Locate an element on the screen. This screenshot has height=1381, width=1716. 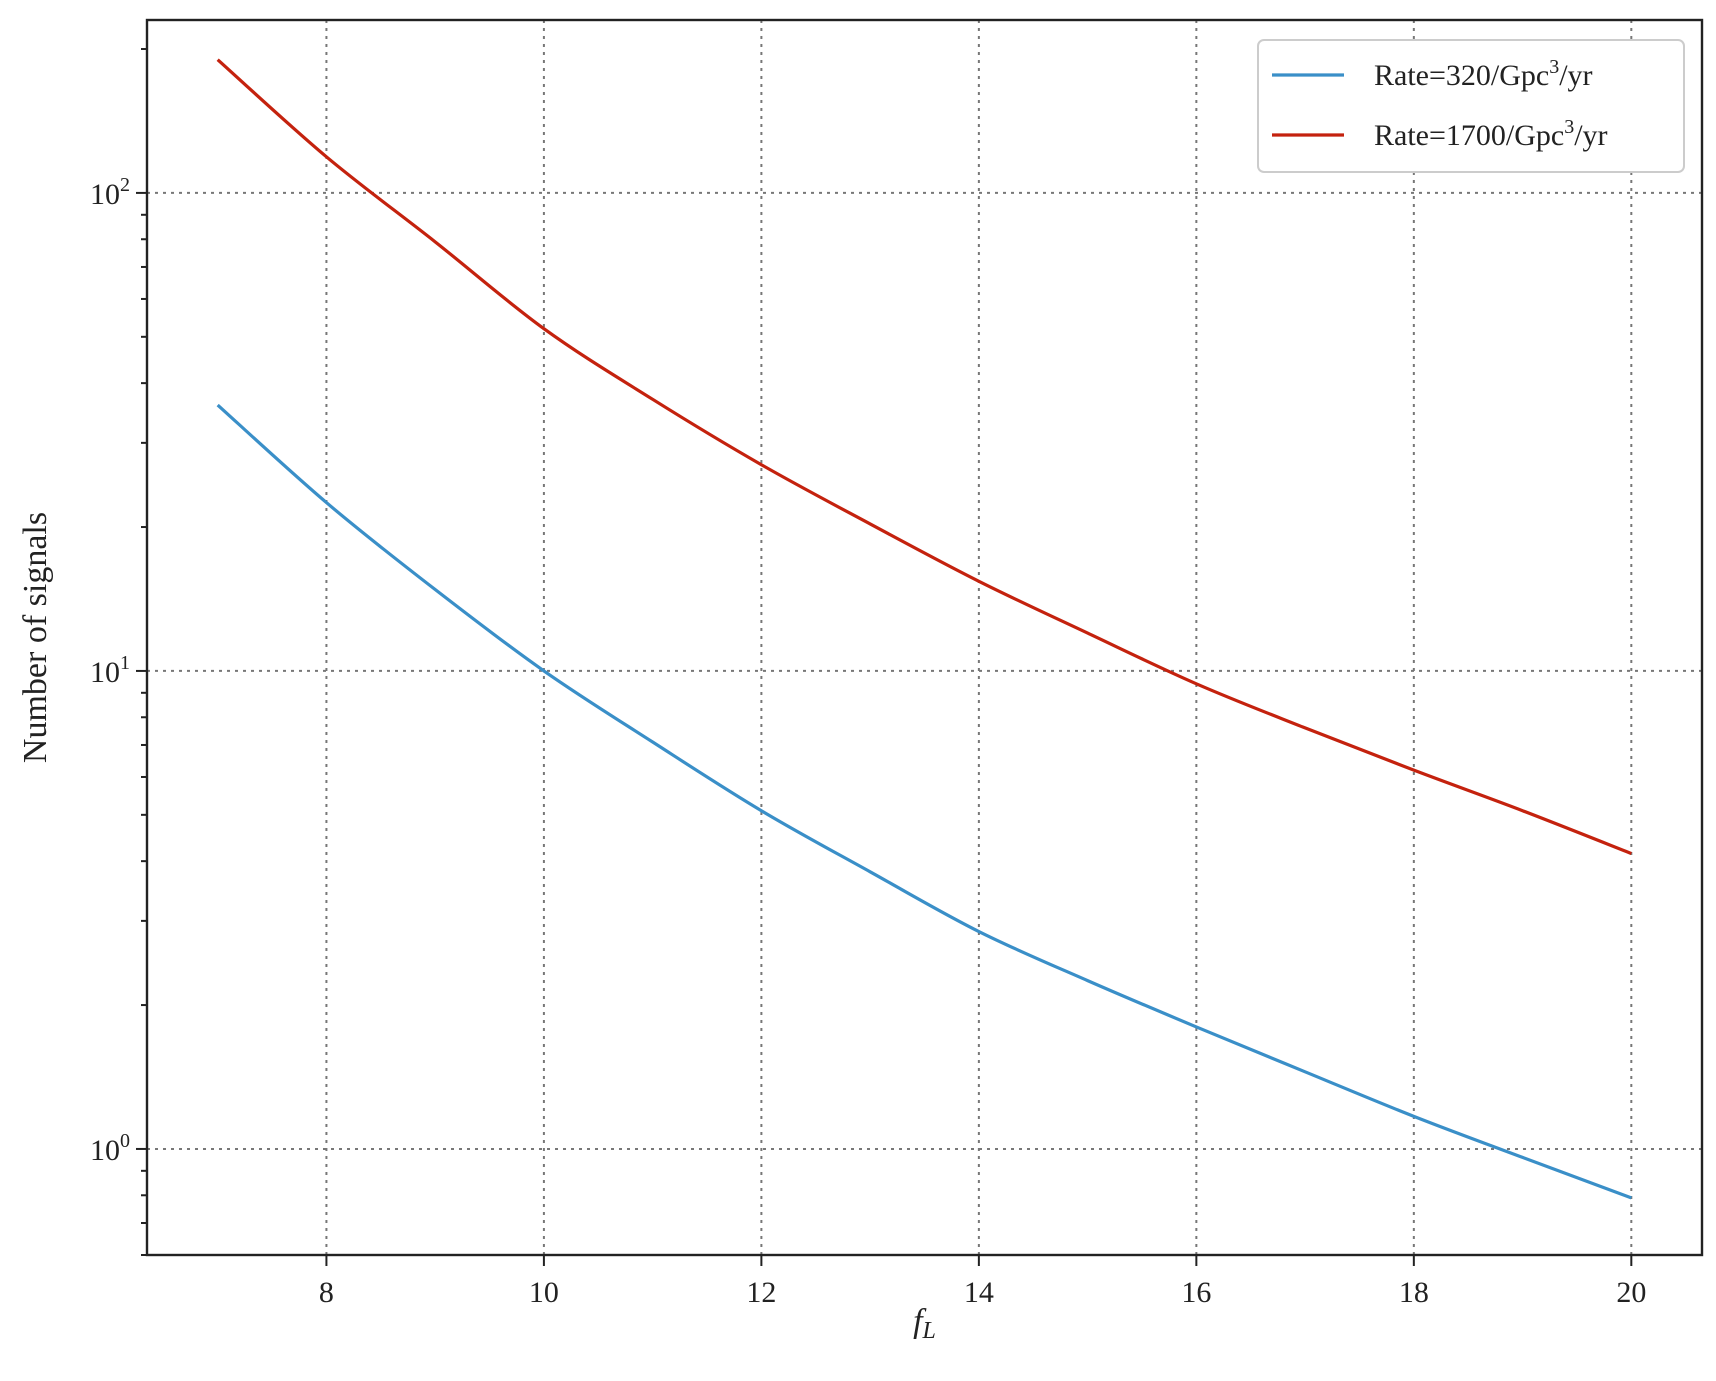
legend-box is located at coordinates (1471, 106).